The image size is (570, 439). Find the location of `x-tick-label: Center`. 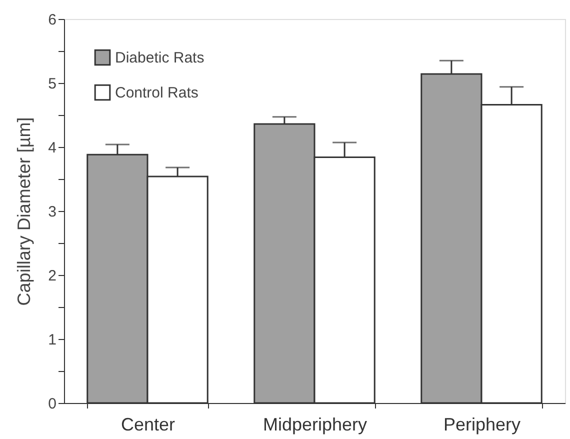

x-tick-label: Center is located at coordinates (148, 424).